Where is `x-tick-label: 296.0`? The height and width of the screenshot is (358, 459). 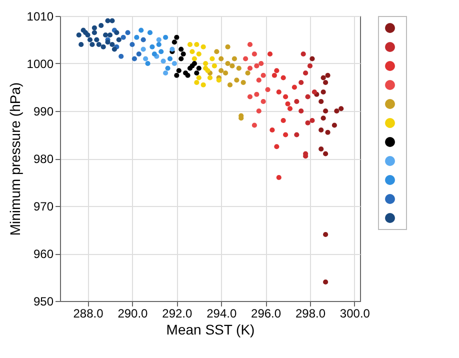 x-tick-label: 296.0 is located at coordinates (266, 313).